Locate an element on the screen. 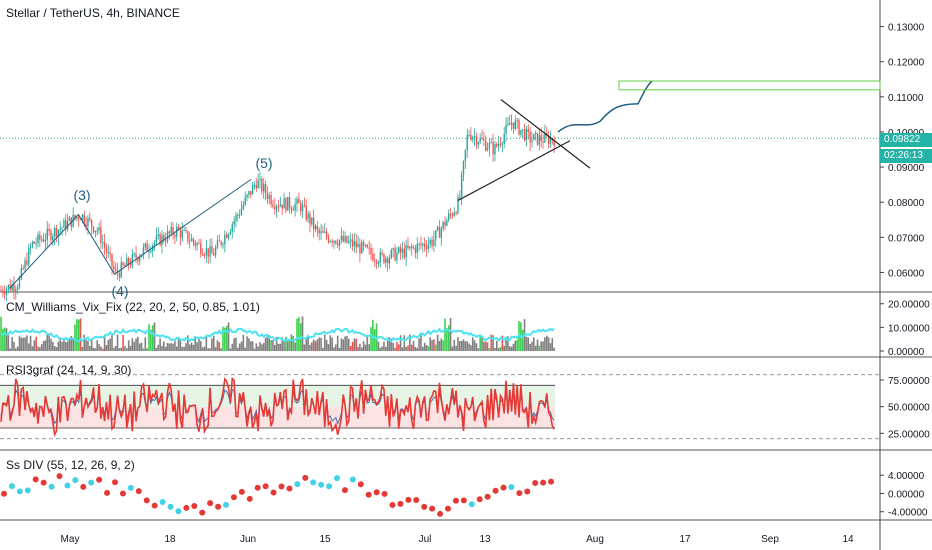 The image size is (932, 550). y-tick-label: 0.07000 is located at coordinates (906, 238).